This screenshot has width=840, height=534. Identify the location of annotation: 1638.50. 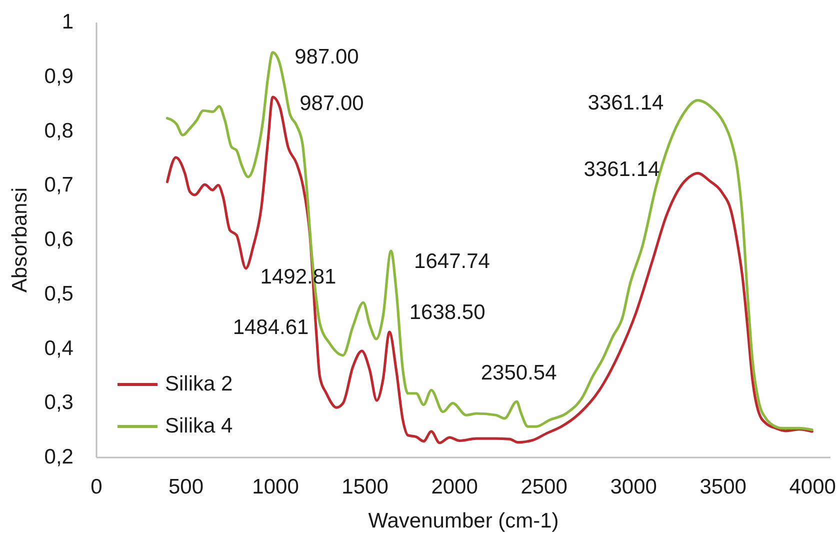
(447, 312).